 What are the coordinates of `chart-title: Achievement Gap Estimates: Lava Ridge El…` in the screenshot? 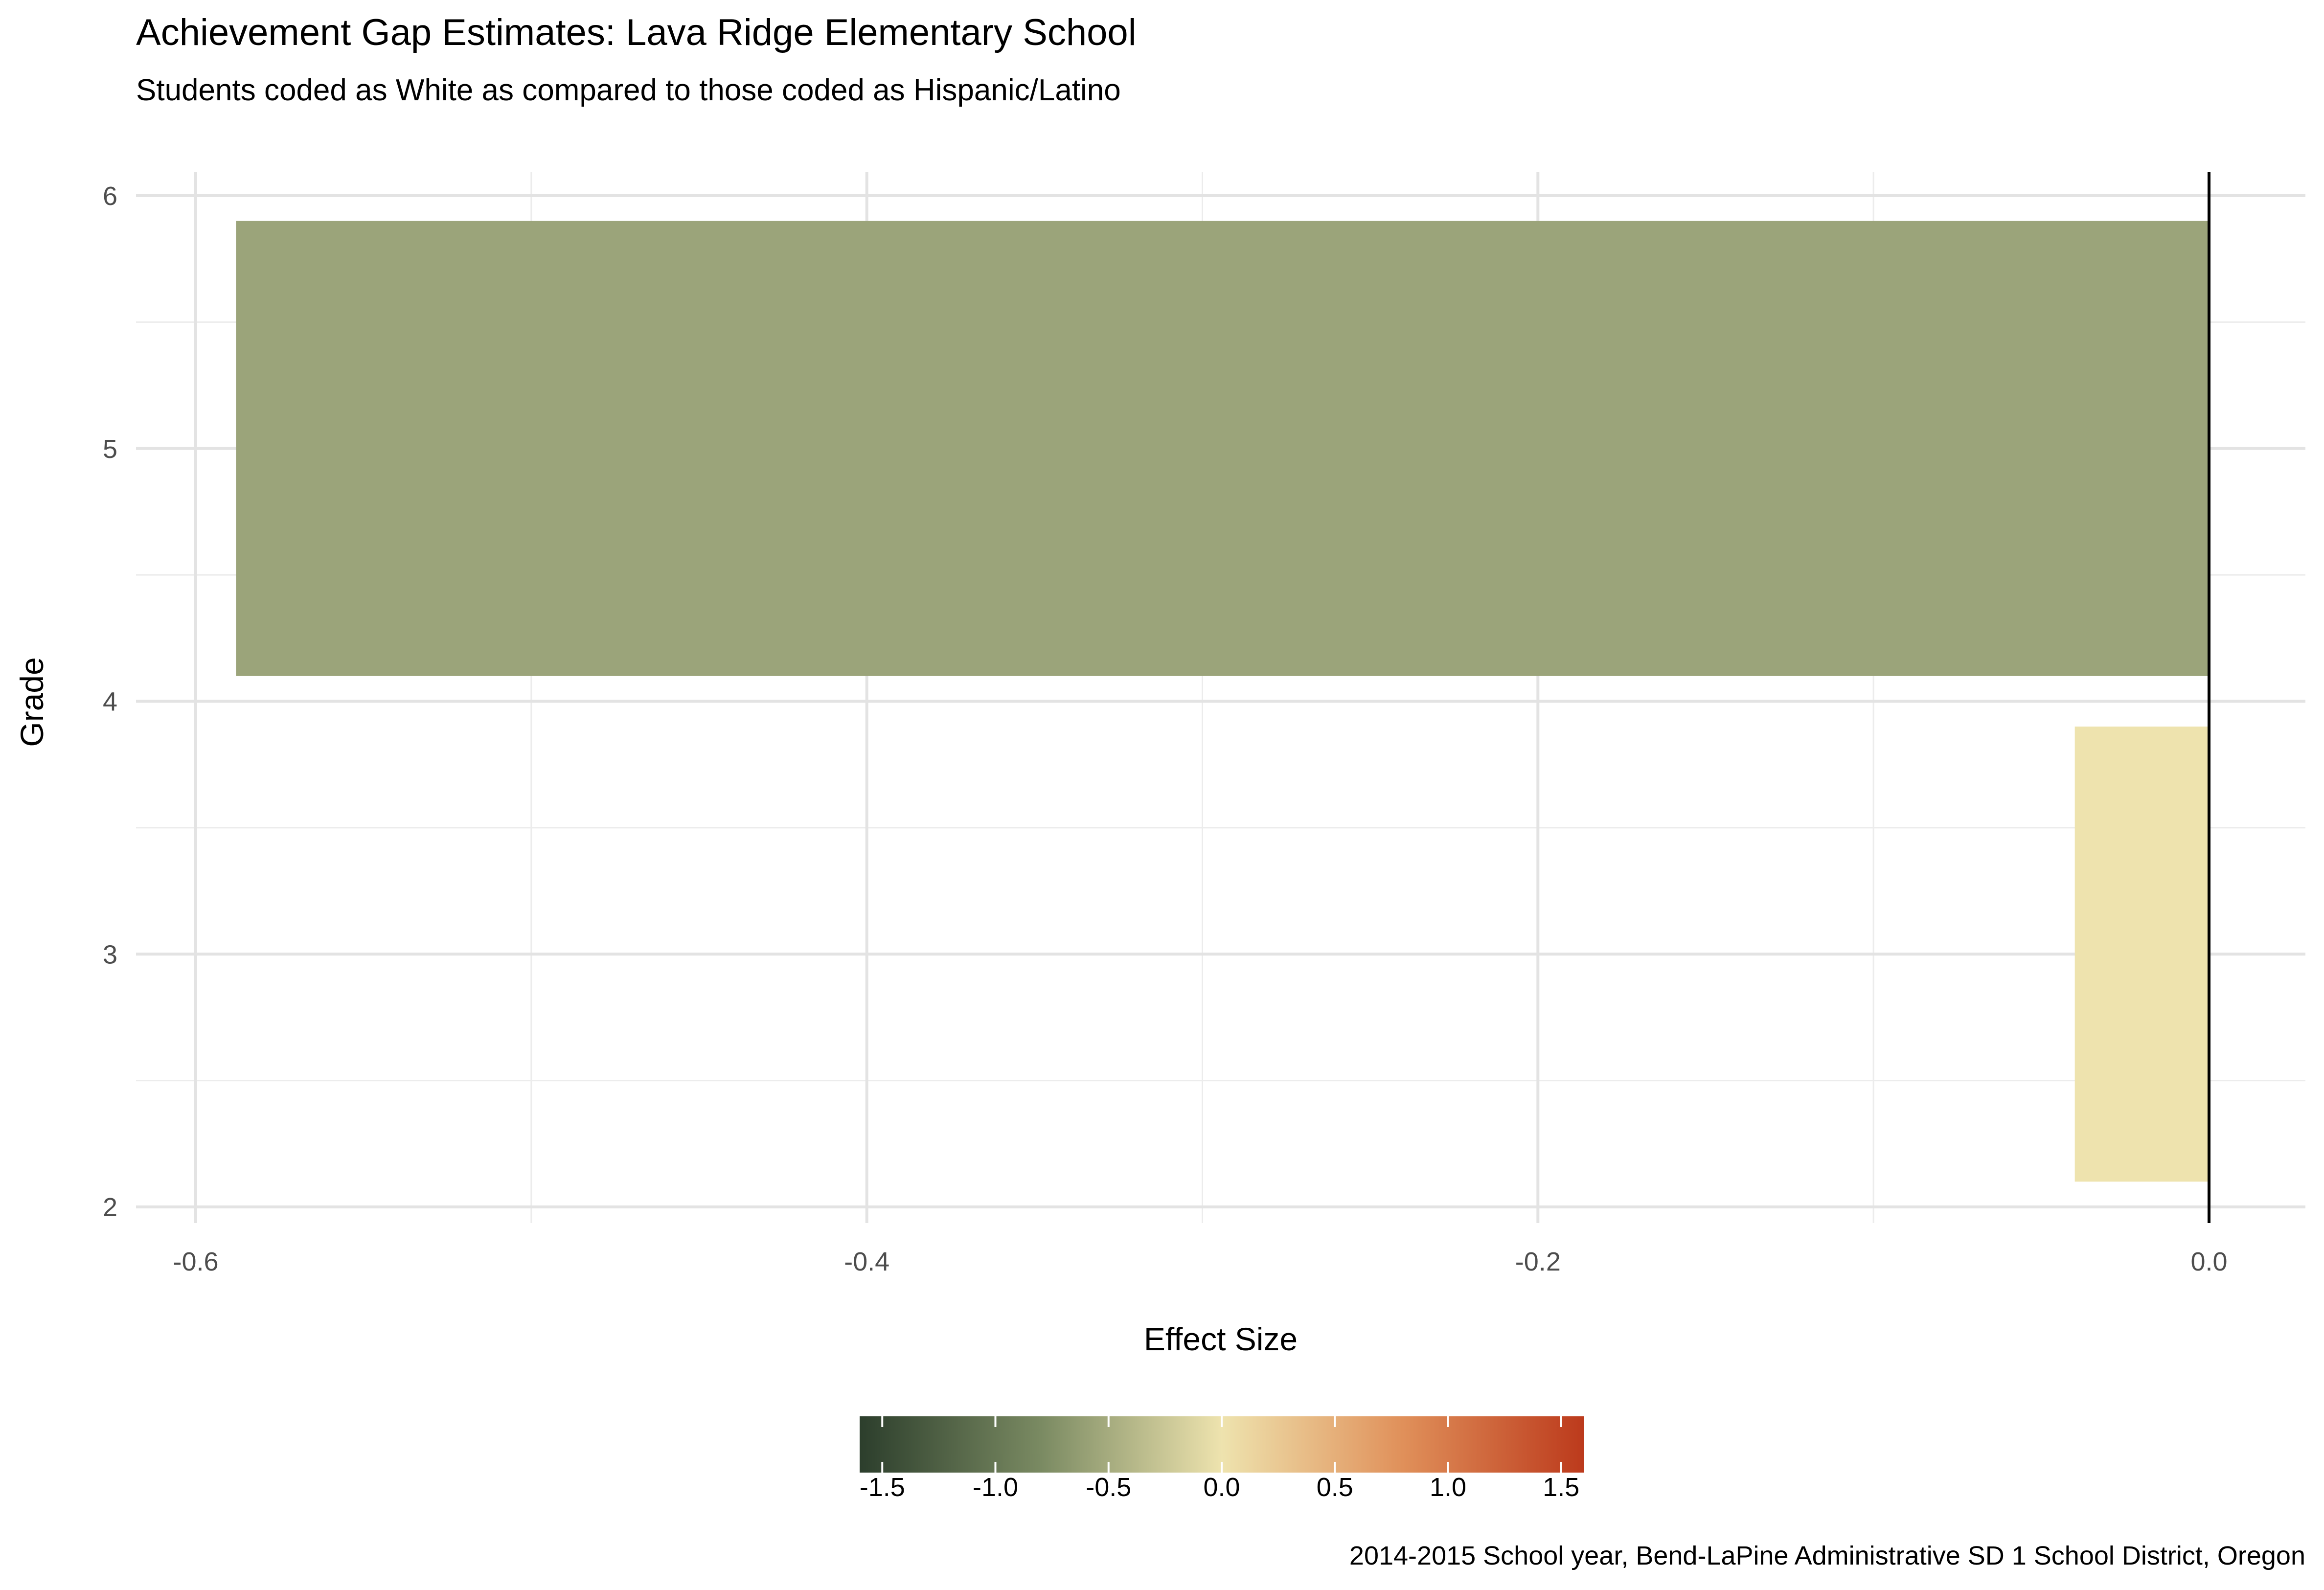 It's located at (637, 33).